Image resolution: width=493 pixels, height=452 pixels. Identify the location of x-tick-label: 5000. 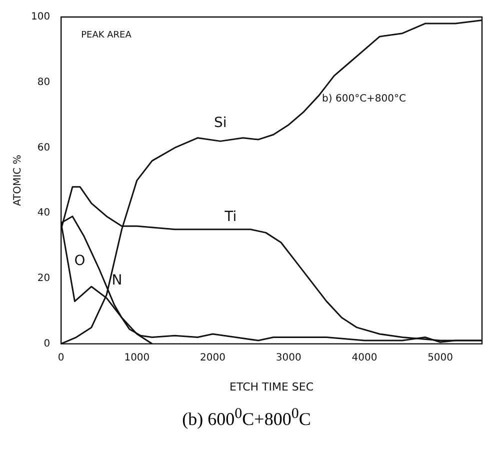
(441, 358).